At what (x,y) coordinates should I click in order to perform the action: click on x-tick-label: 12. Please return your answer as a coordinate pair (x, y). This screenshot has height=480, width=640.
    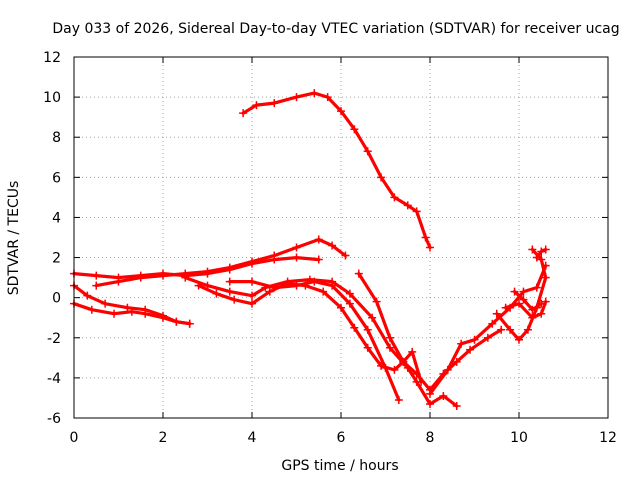
    Looking at the image, I should click on (608, 438).